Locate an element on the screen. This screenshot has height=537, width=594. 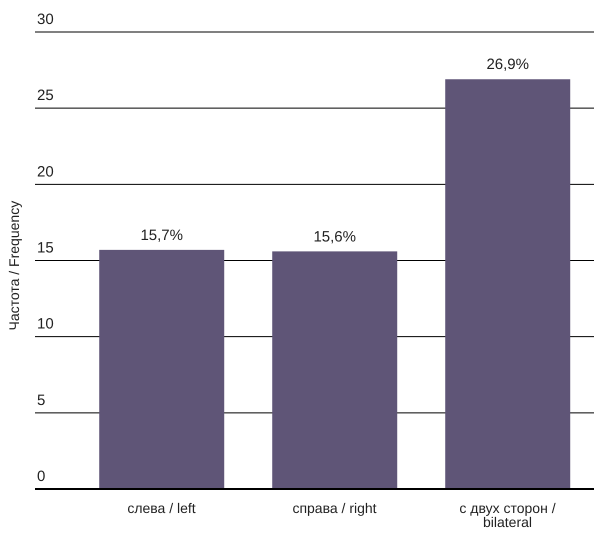
y-tick-label: 15 is located at coordinates (45, 248).